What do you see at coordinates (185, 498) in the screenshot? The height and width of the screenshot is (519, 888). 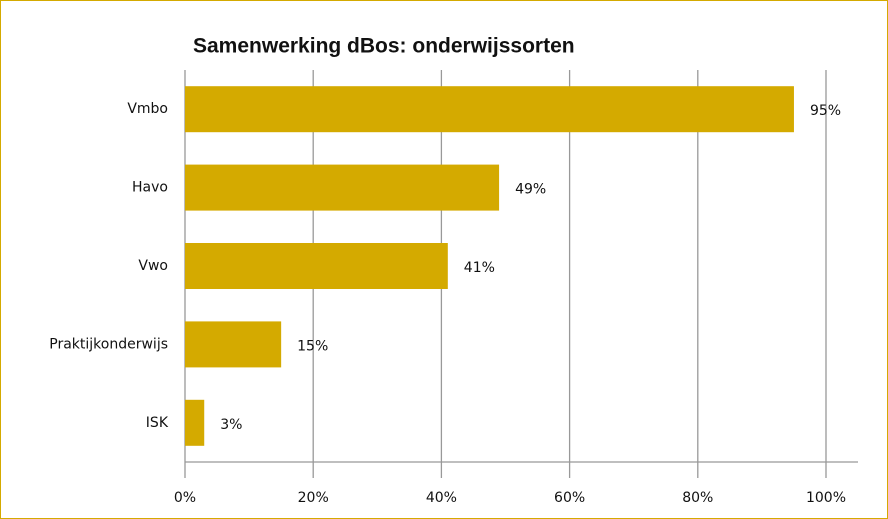 I see `x-tick-label: 0%` at bounding box center [185, 498].